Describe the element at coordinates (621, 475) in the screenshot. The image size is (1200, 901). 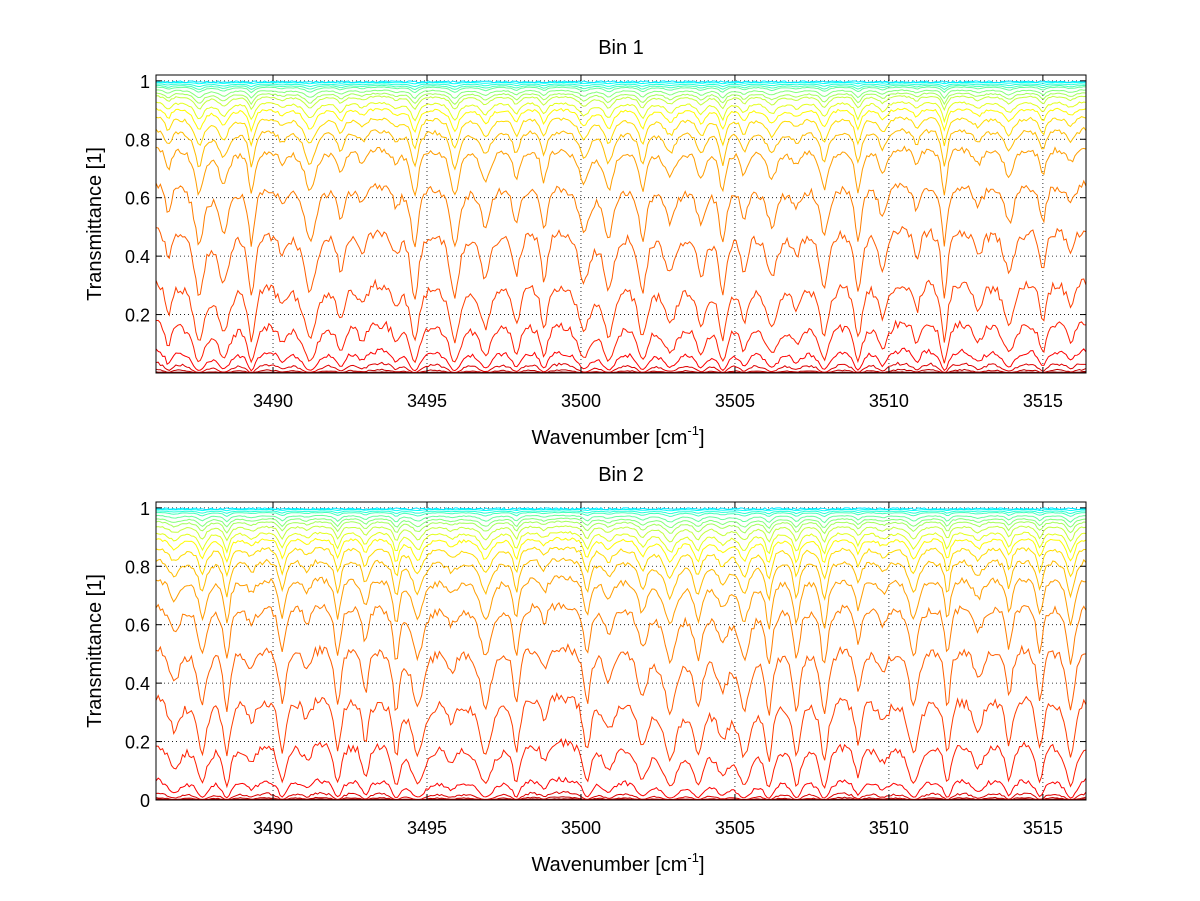
I see `plot-title: Bin 2` at that location.